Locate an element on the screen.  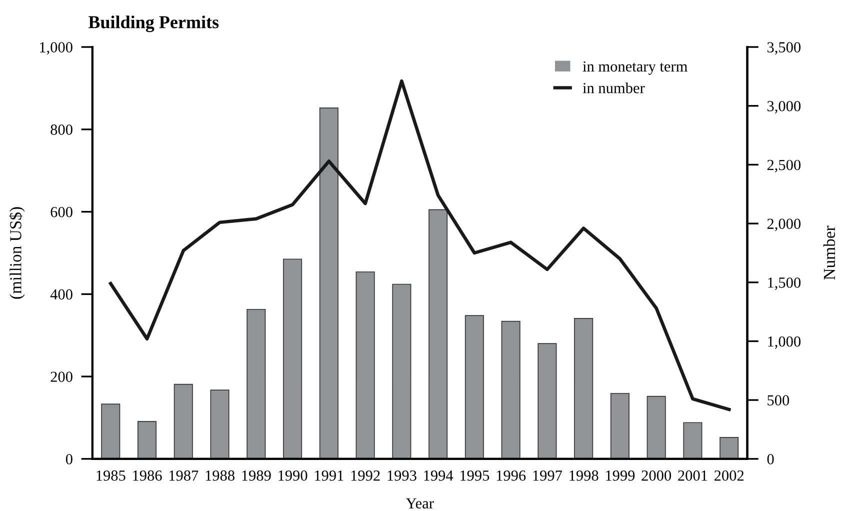
x-tick-label: 1989 is located at coordinates (256, 475).